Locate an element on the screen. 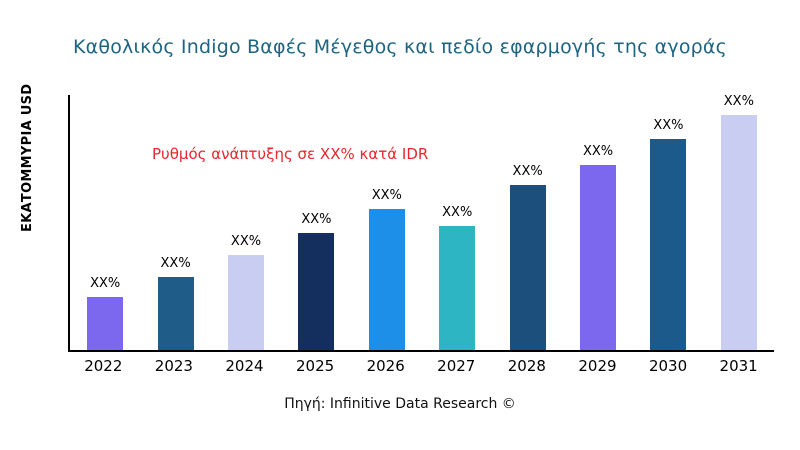 Image resolution: width=800 pixels, height=450 pixels. x-tick-2023: 2023 is located at coordinates (173, 366).